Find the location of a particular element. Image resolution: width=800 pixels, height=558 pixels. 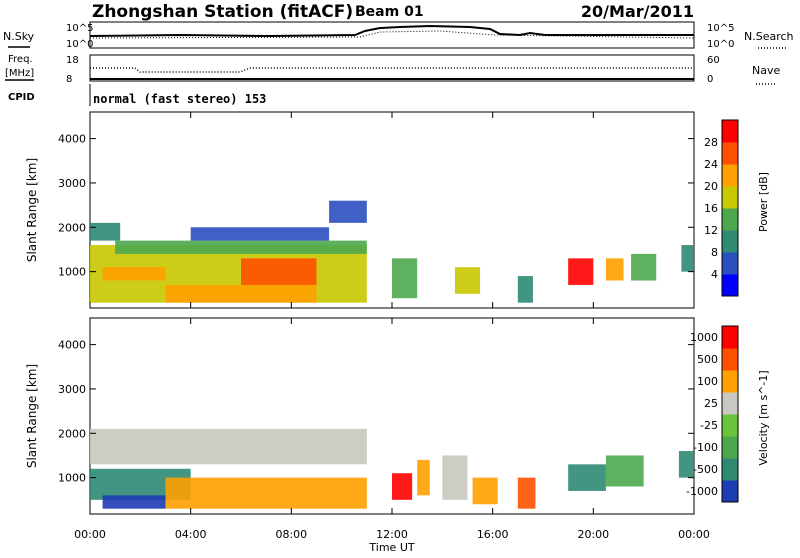

freq-panel-frame is located at coordinates (392, 68).